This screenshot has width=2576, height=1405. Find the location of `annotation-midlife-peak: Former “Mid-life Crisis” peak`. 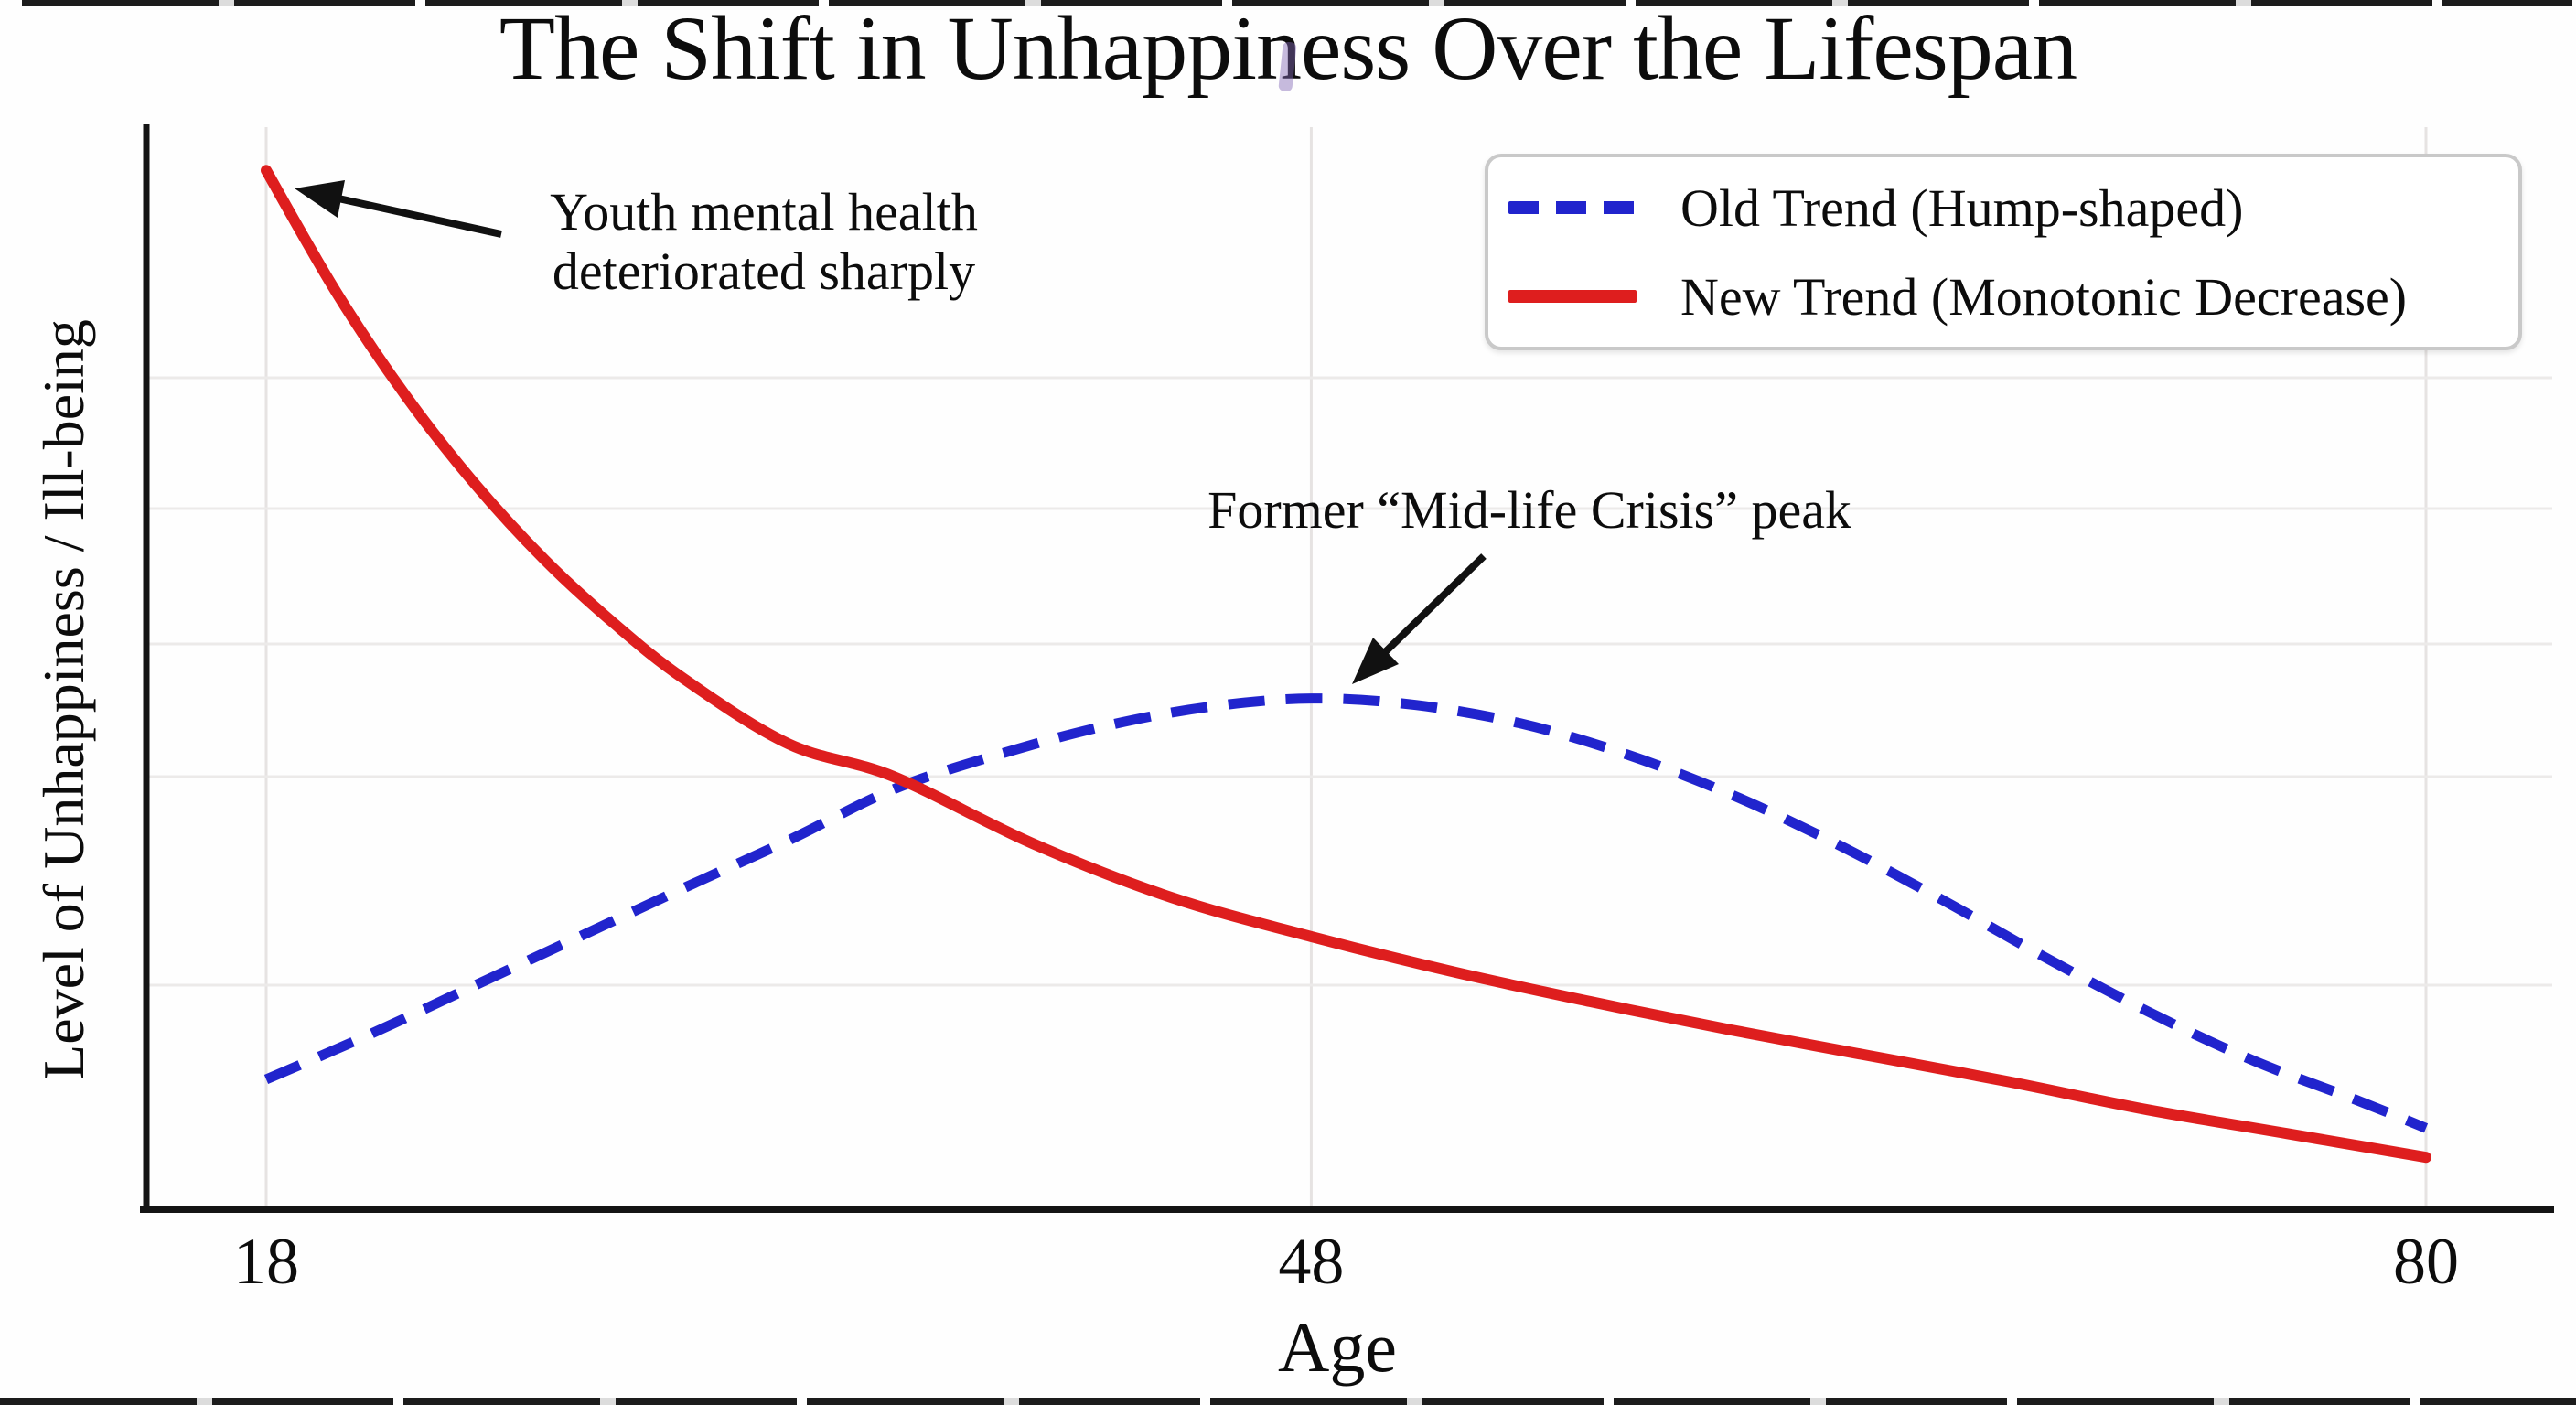

annotation-midlife-peak: Former “Mid-life Crisis” peak is located at coordinates (1529, 511).